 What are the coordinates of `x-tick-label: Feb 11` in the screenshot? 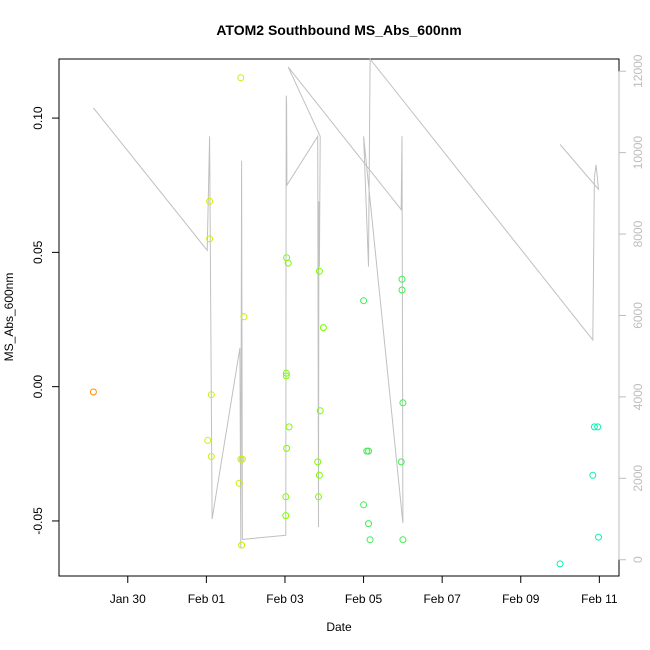 It's located at (599, 599).